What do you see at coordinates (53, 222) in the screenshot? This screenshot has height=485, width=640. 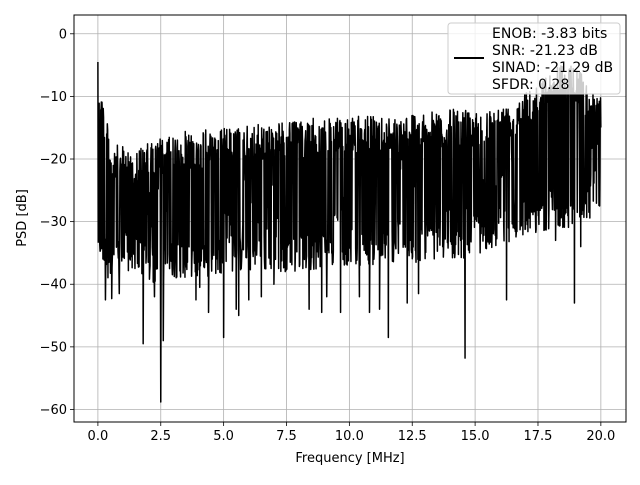 I see `y-tick-label: −30` at bounding box center [53, 222].